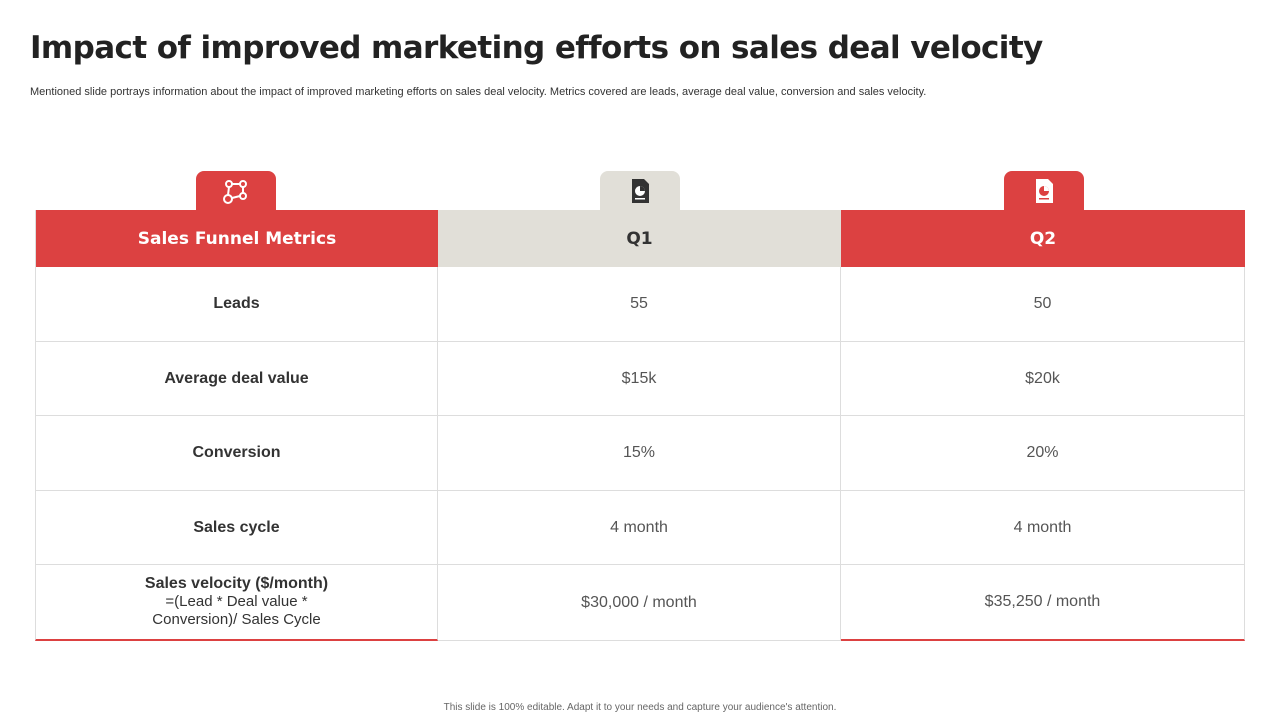 This screenshot has height=720, width=1280. I want to click on column-header-q1: Q1, so click(639, 238).